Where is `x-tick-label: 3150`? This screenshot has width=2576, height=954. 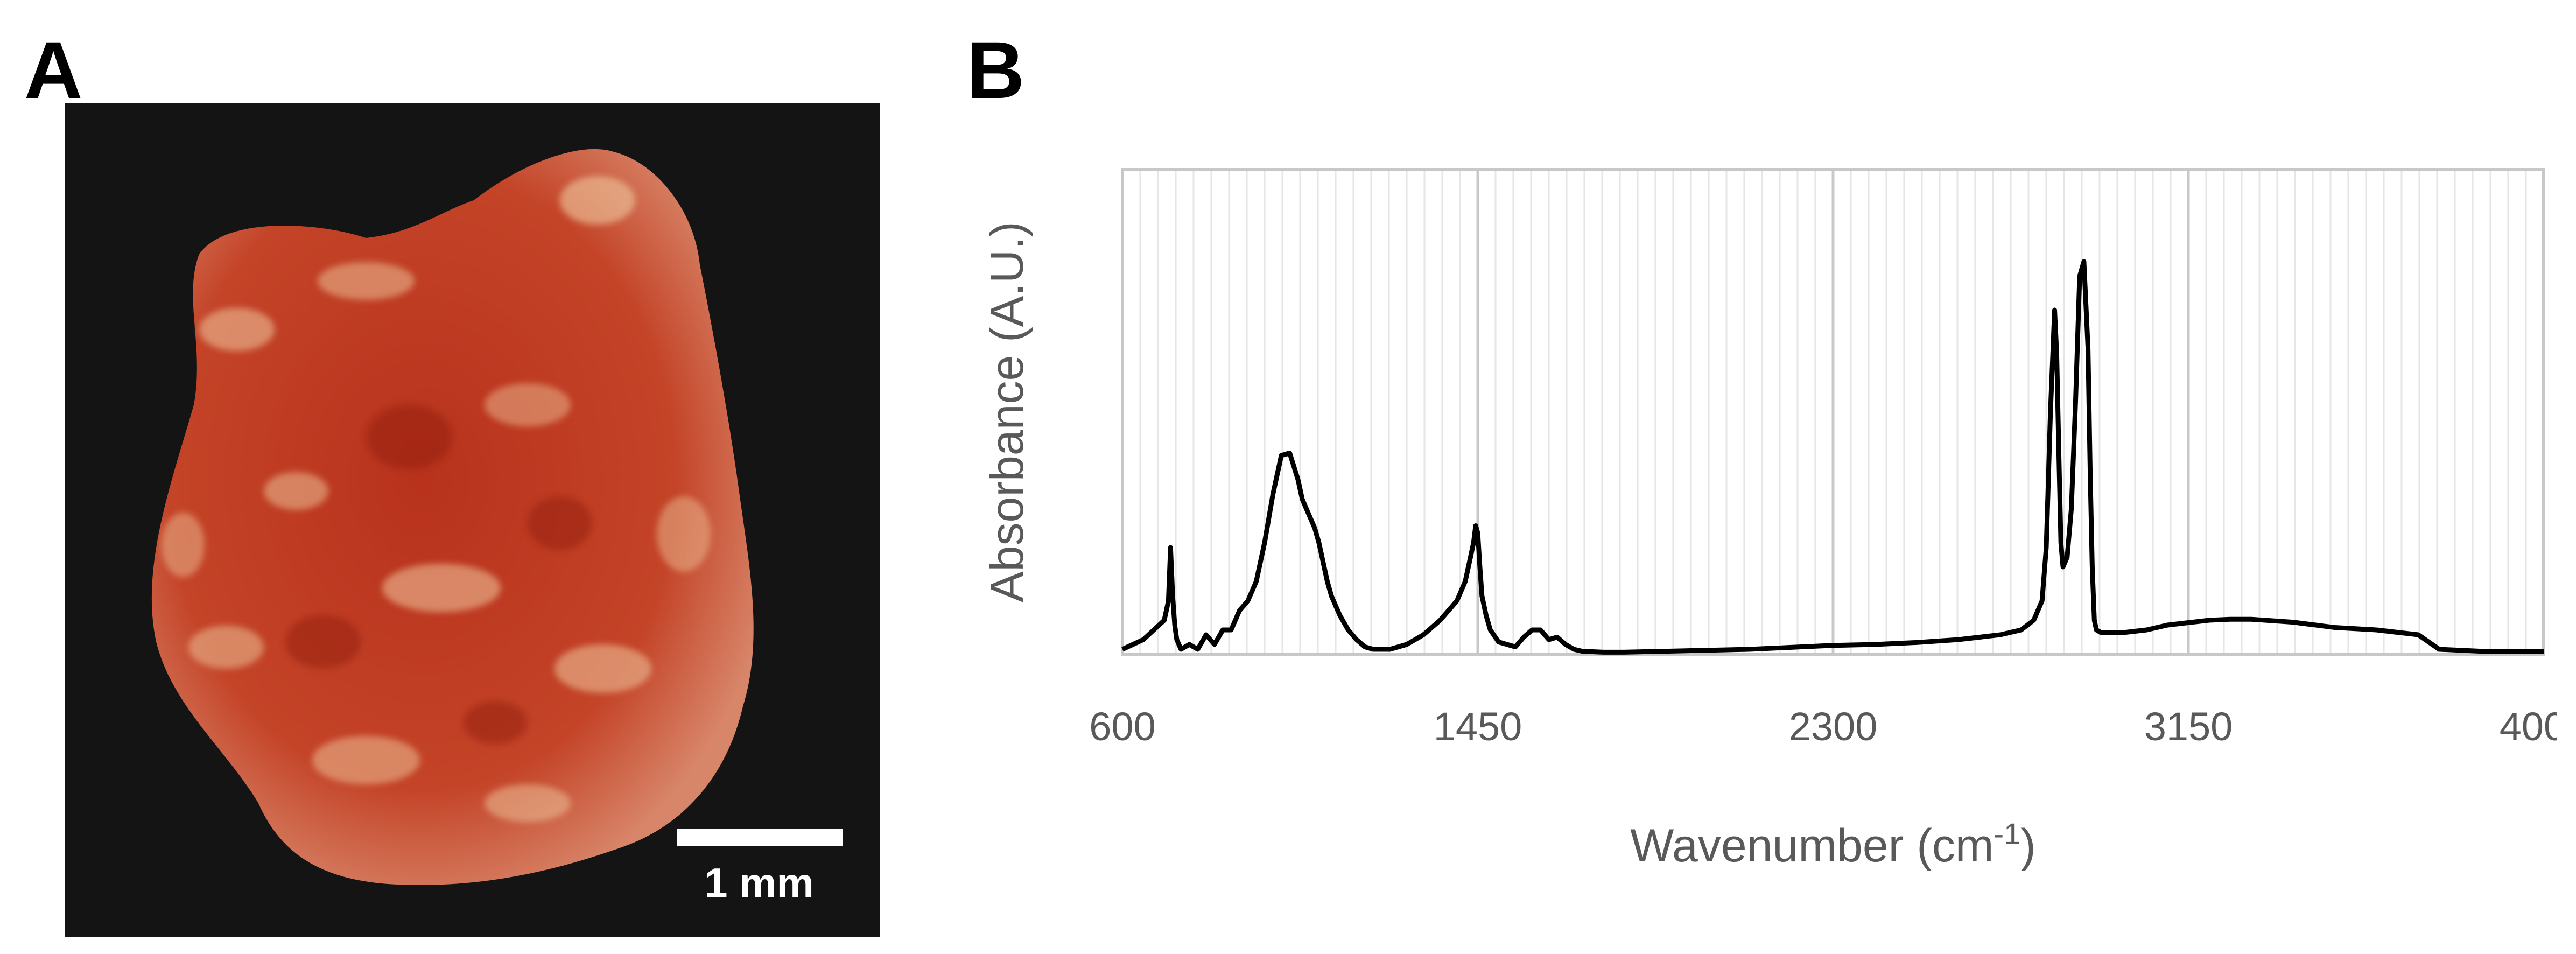
x-tick-label: 3150 is located at coordinates (2188, 726).